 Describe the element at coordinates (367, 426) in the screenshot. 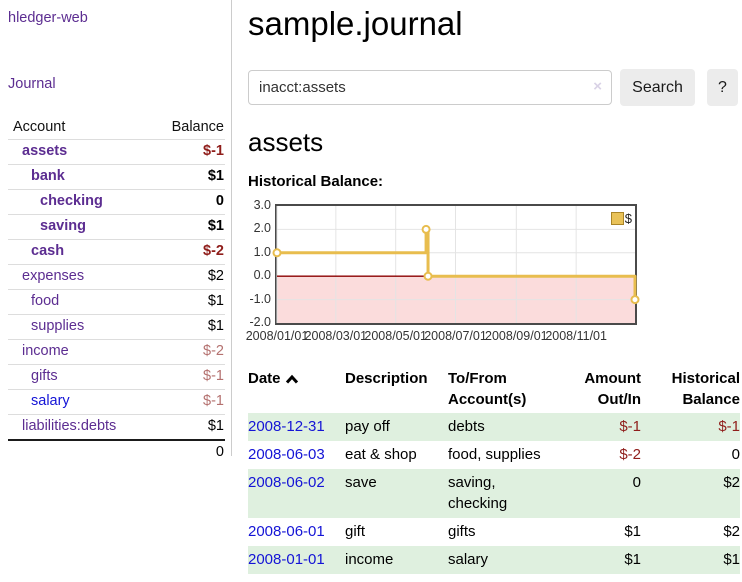

I see `transaction-description: pay off` at that location.